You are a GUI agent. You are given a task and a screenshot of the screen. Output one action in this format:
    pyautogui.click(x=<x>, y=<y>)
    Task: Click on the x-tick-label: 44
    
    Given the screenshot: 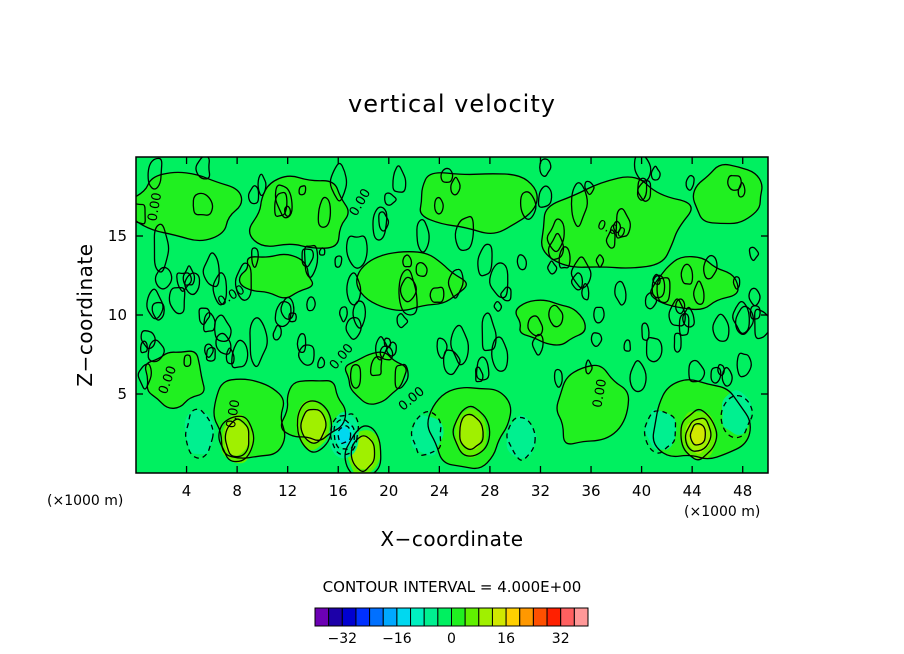 What is the action you would take?
    pyautogui.click(x=692, y=491)
    